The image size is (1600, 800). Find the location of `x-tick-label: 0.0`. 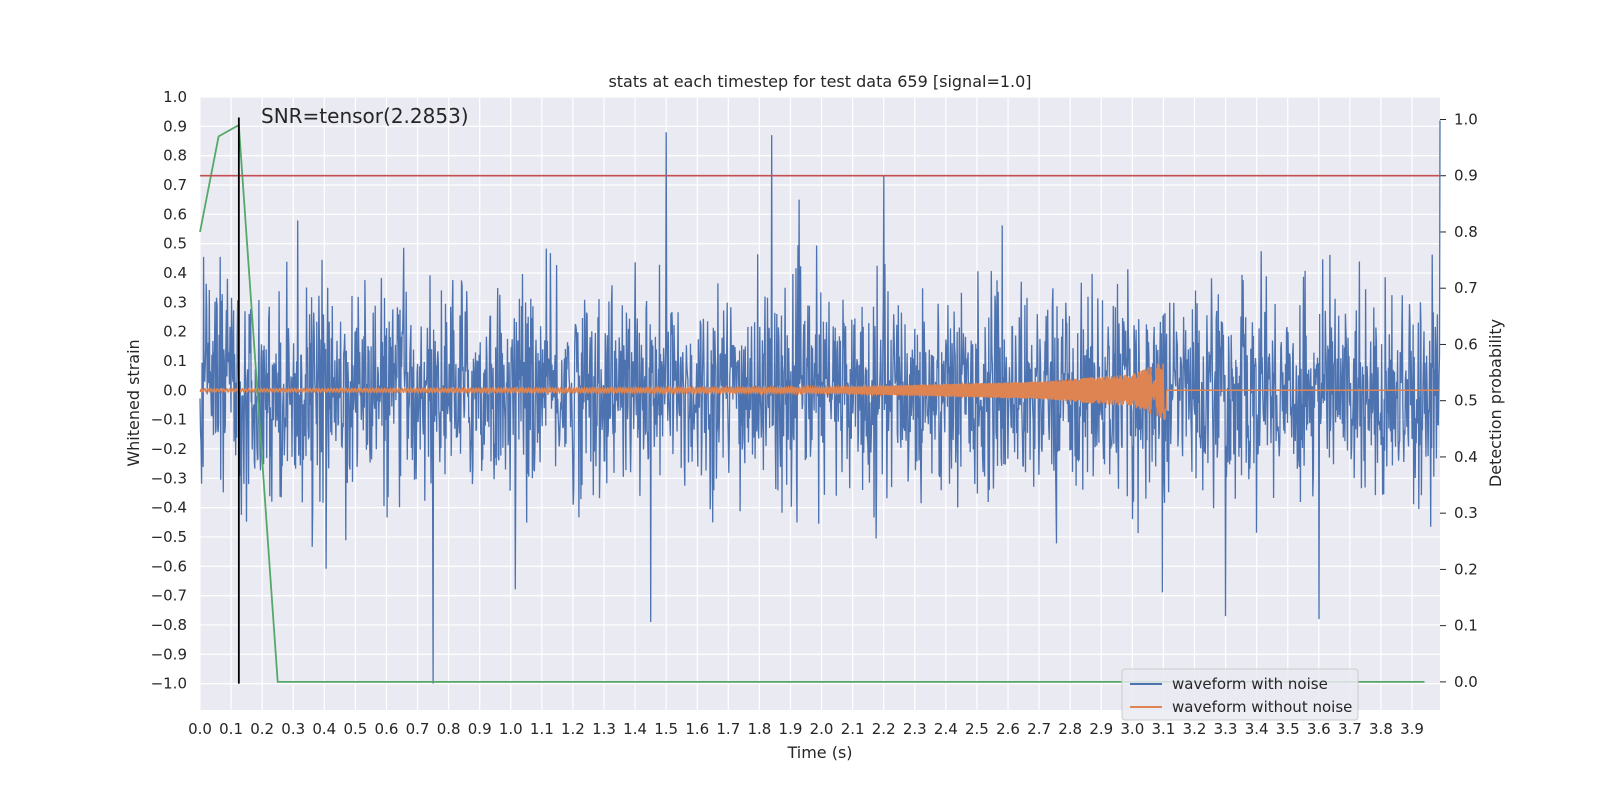

x-tick-label: 0.0 is located at coordinates (200, 729).